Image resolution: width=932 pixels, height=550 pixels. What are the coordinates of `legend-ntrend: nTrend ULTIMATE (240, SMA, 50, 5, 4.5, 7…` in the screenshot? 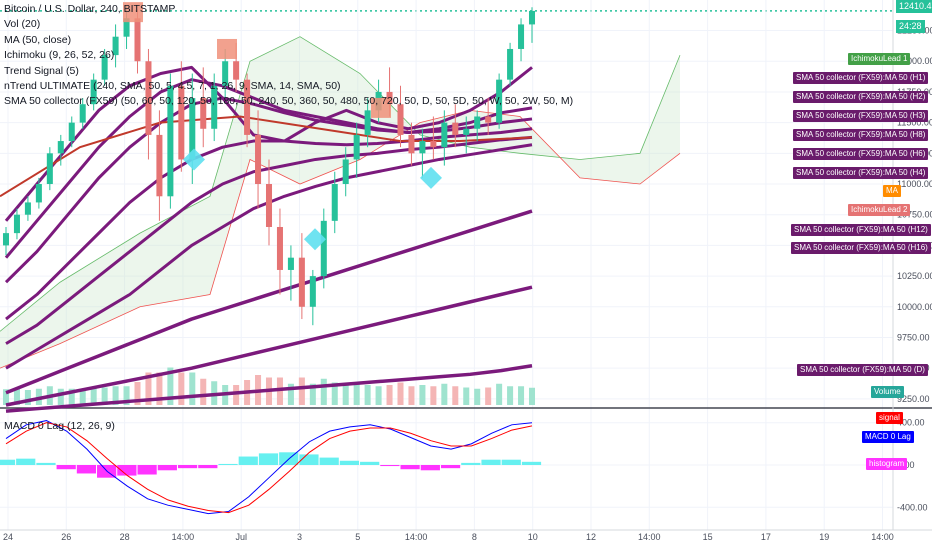 It's located at (172, 86).